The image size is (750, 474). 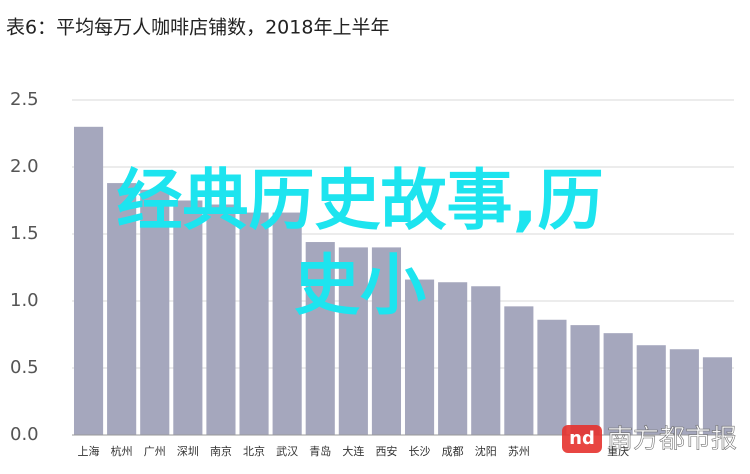 What do you see at coordinates (453, 451) in the screenshot?
I see `x-tick-label: 成都` at bounding box center [453, 451].